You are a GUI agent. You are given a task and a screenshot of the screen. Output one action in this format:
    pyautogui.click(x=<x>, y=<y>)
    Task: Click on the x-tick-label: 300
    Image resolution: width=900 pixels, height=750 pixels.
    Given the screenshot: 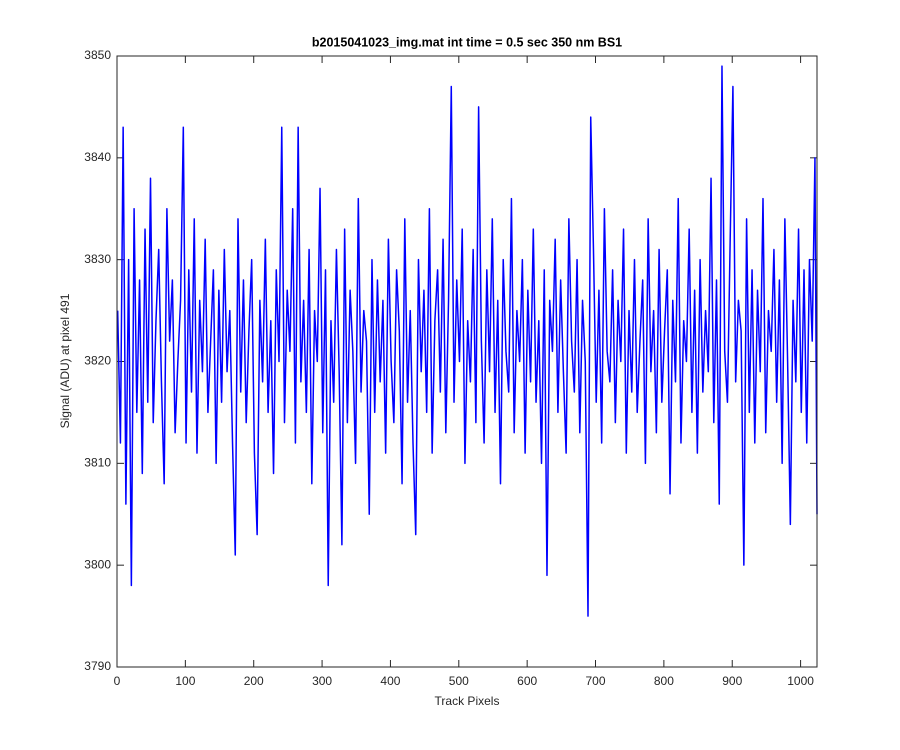 What is the action you would take?
    pyautogui.click(x=322, y=681)
    